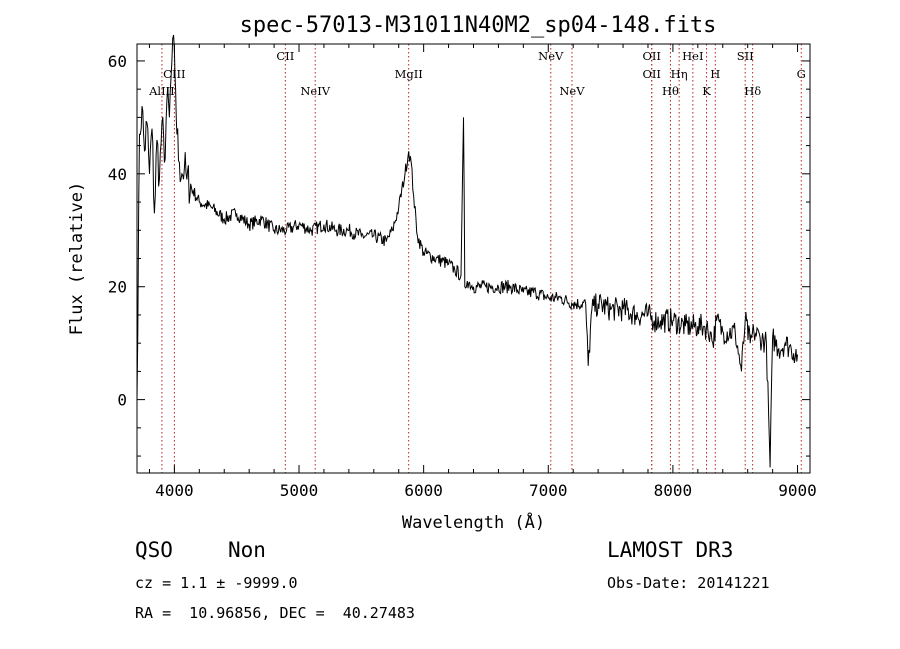 This screenshot has width=900, height=649. What do you see at coordinates (275, 613) in the screenshot?
I see `coordinates: RA = 10.96856, DEC = 40.27483` at bounding box center [275, 613].